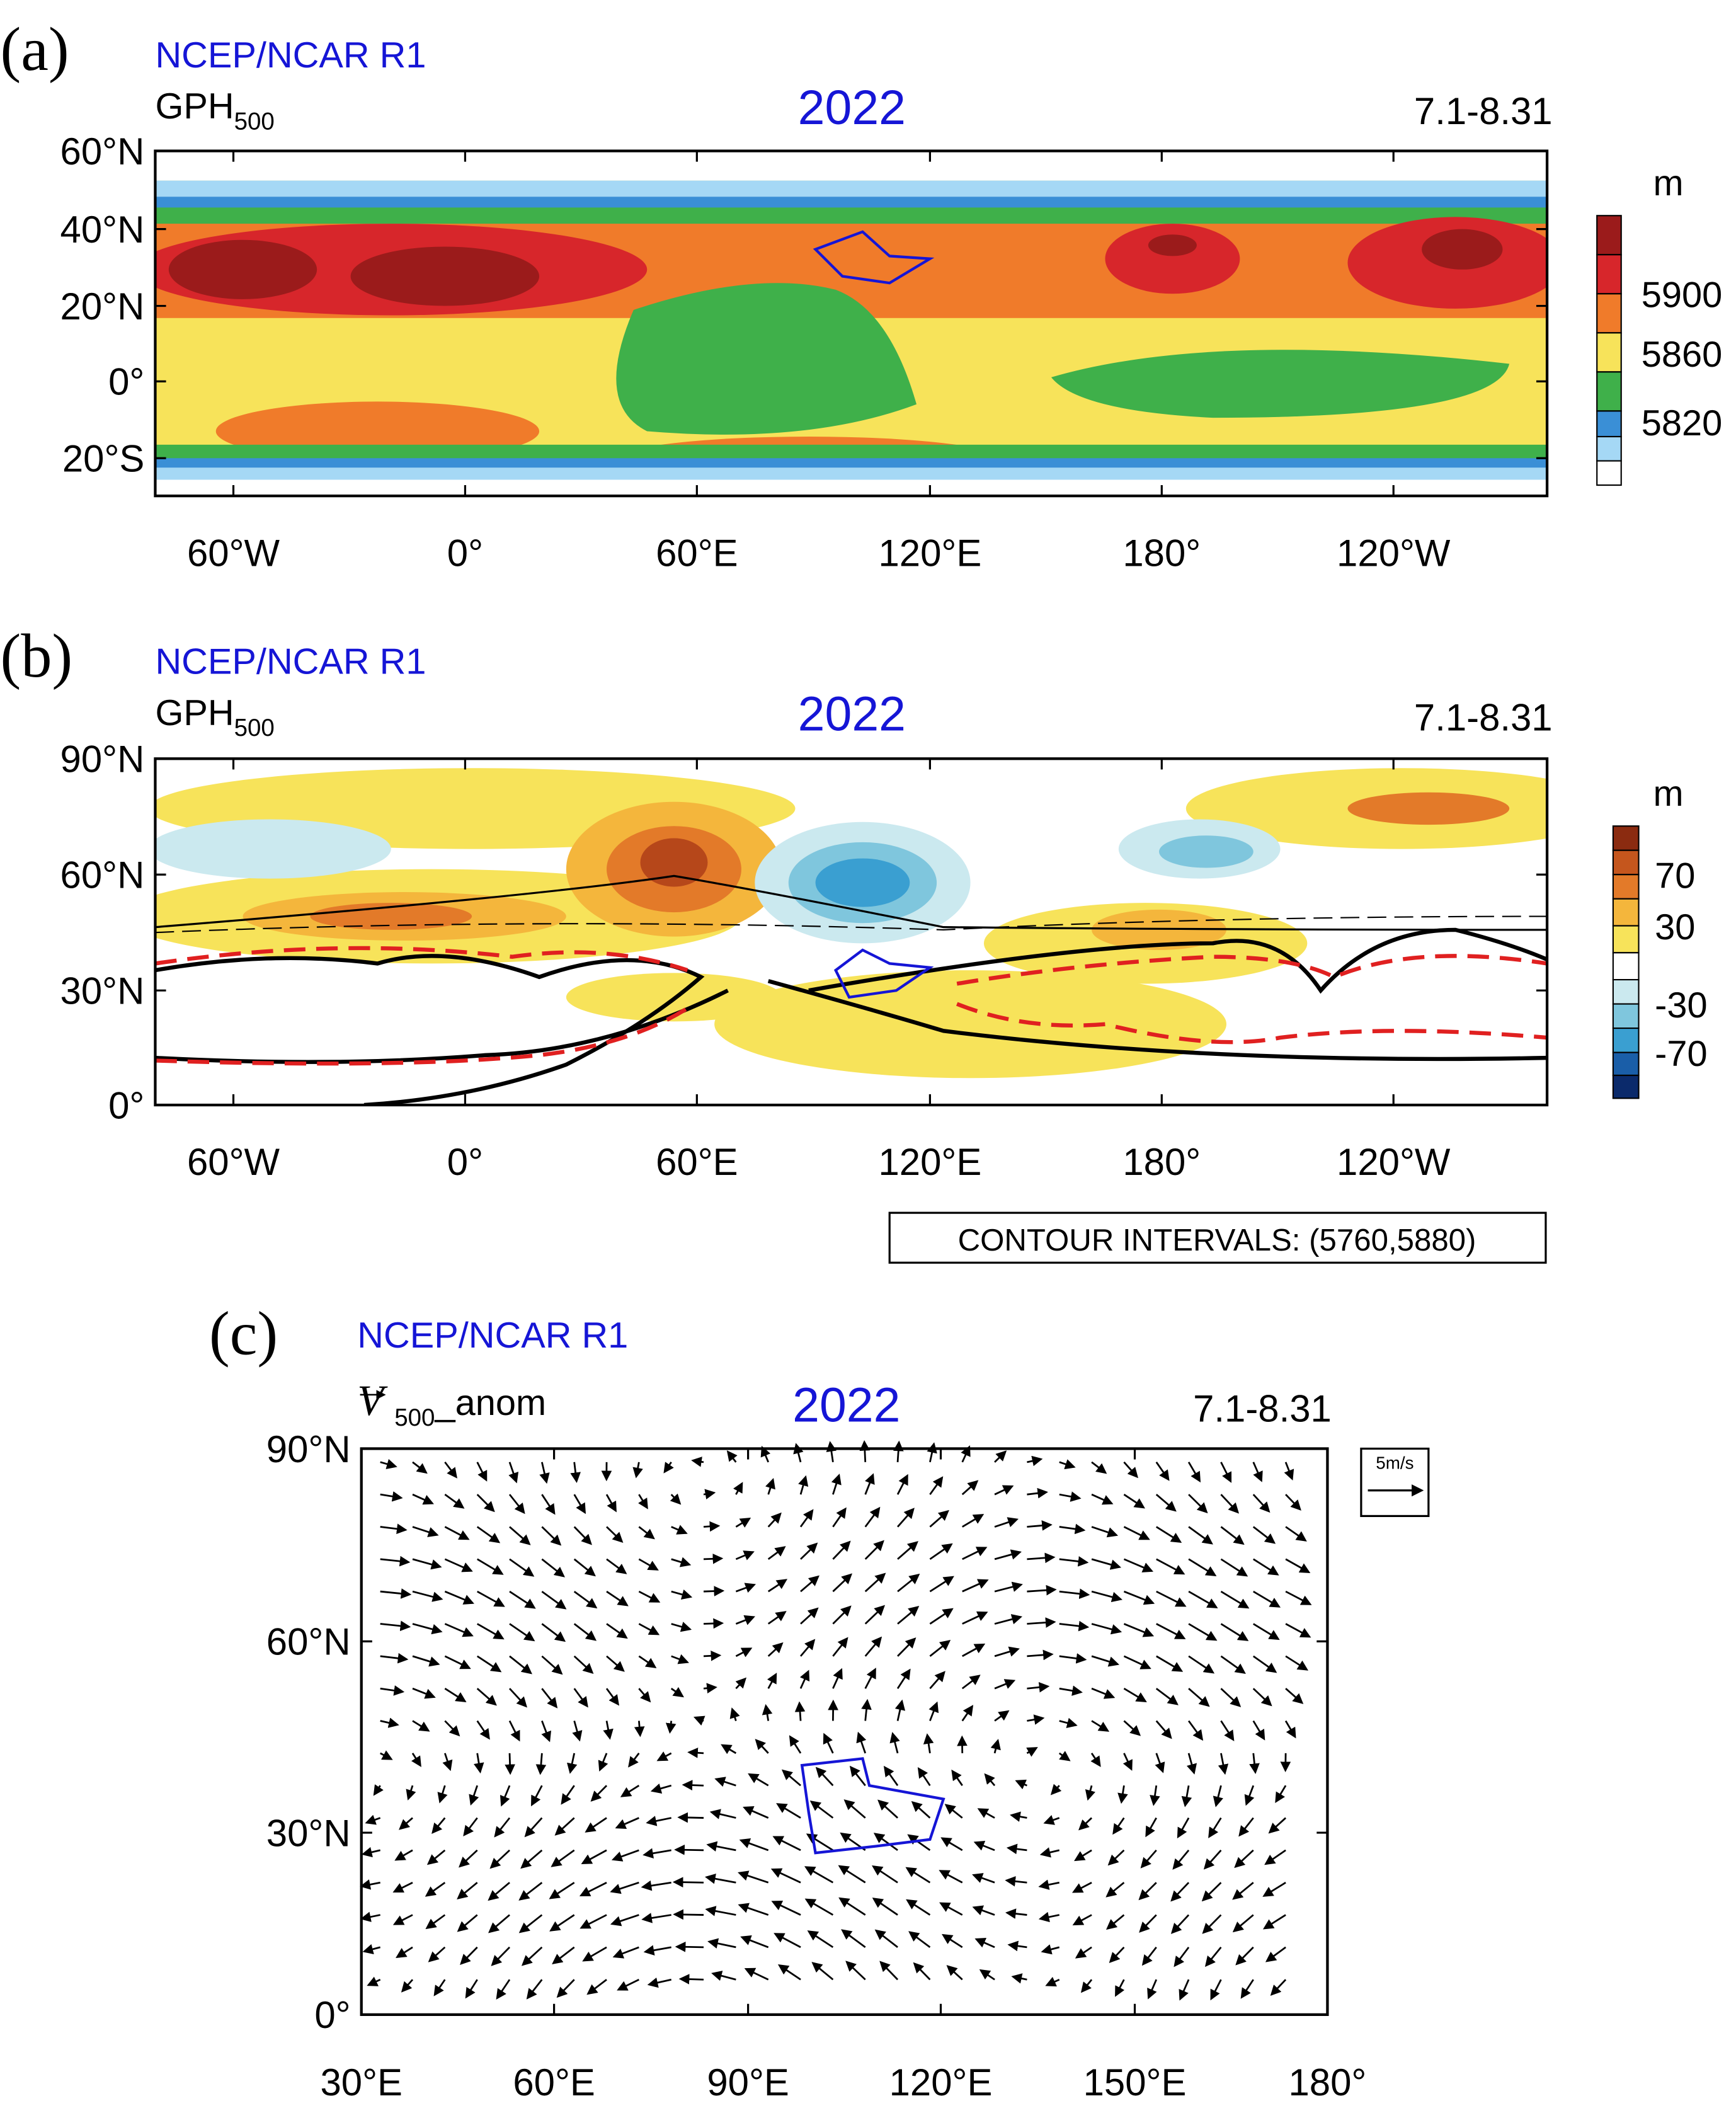 This screenshot has width=1736, height=2113. I want to click on period-label: 7.1-8.31, so click(1483, 111).